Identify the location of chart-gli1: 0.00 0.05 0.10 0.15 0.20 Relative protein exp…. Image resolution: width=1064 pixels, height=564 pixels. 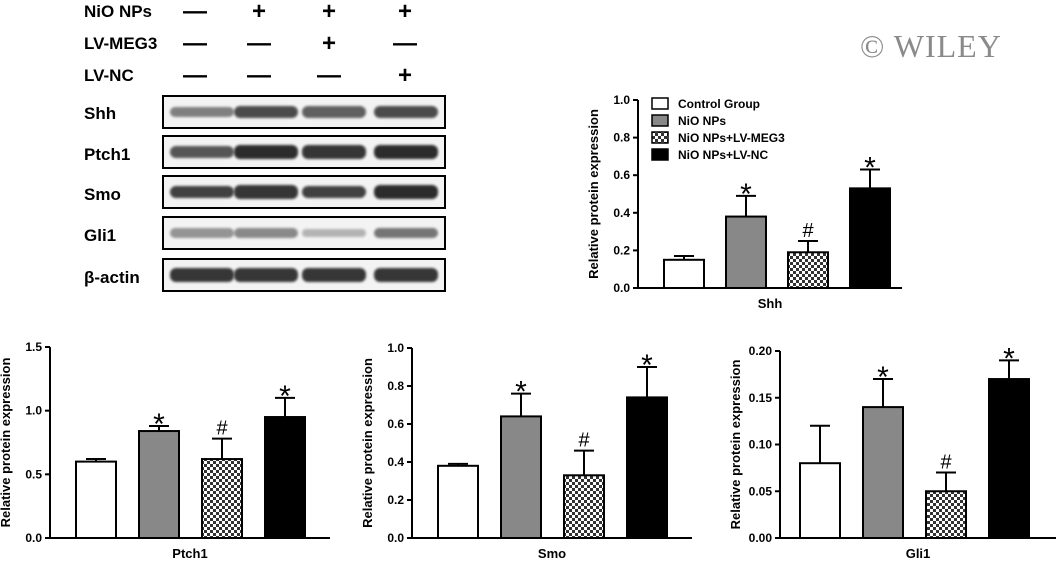
(892, 451).